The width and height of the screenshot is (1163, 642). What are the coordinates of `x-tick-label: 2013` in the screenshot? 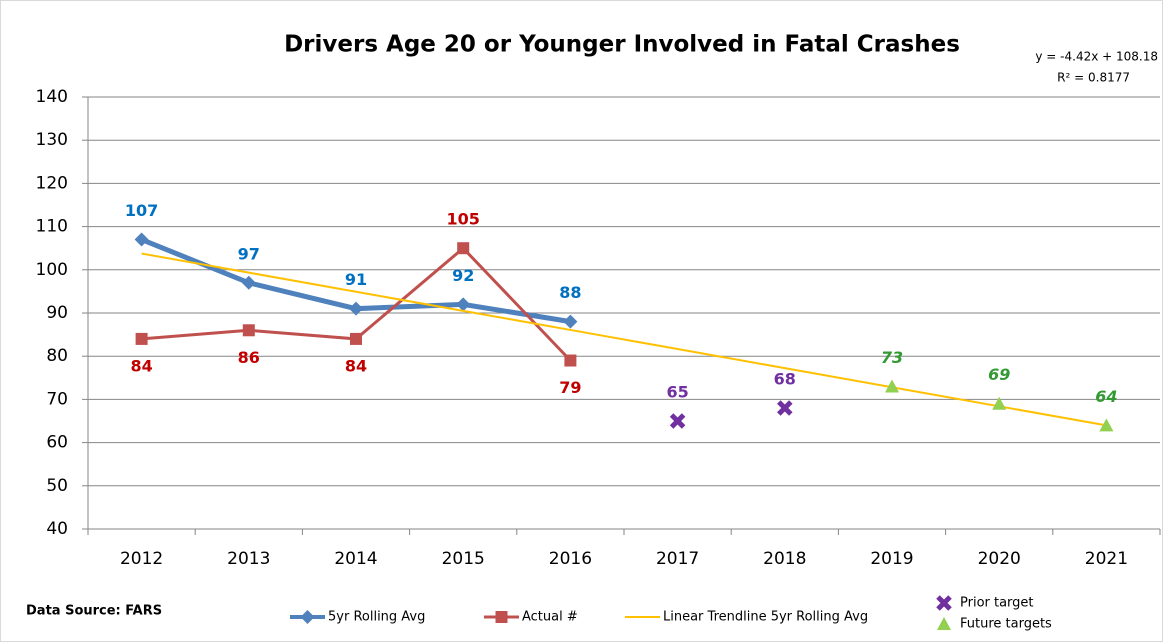 It's located at (248, 559).